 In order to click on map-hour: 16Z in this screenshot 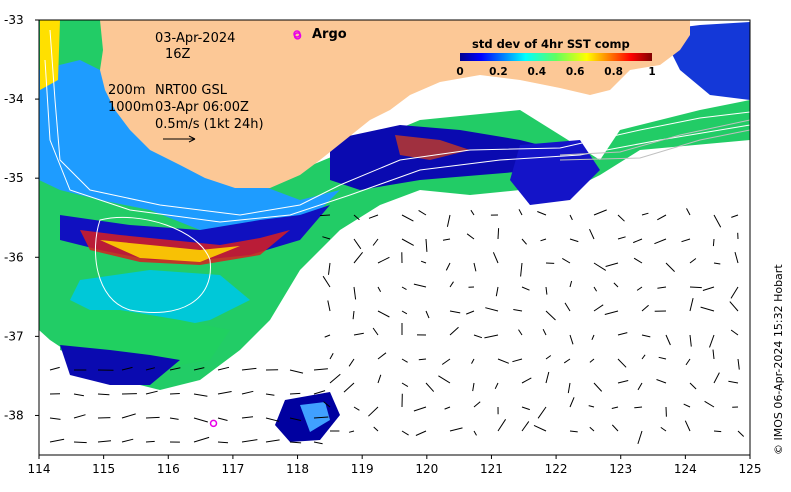, I will do `click(178, 54)`.